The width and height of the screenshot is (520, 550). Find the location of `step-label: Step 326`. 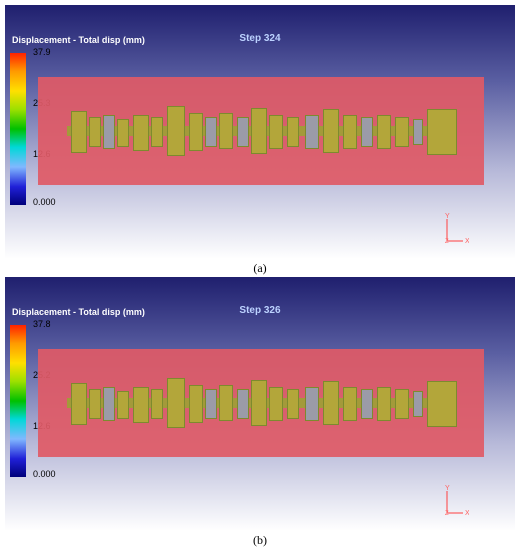

step-label: Step 326 is located at coordinates (260, 310).